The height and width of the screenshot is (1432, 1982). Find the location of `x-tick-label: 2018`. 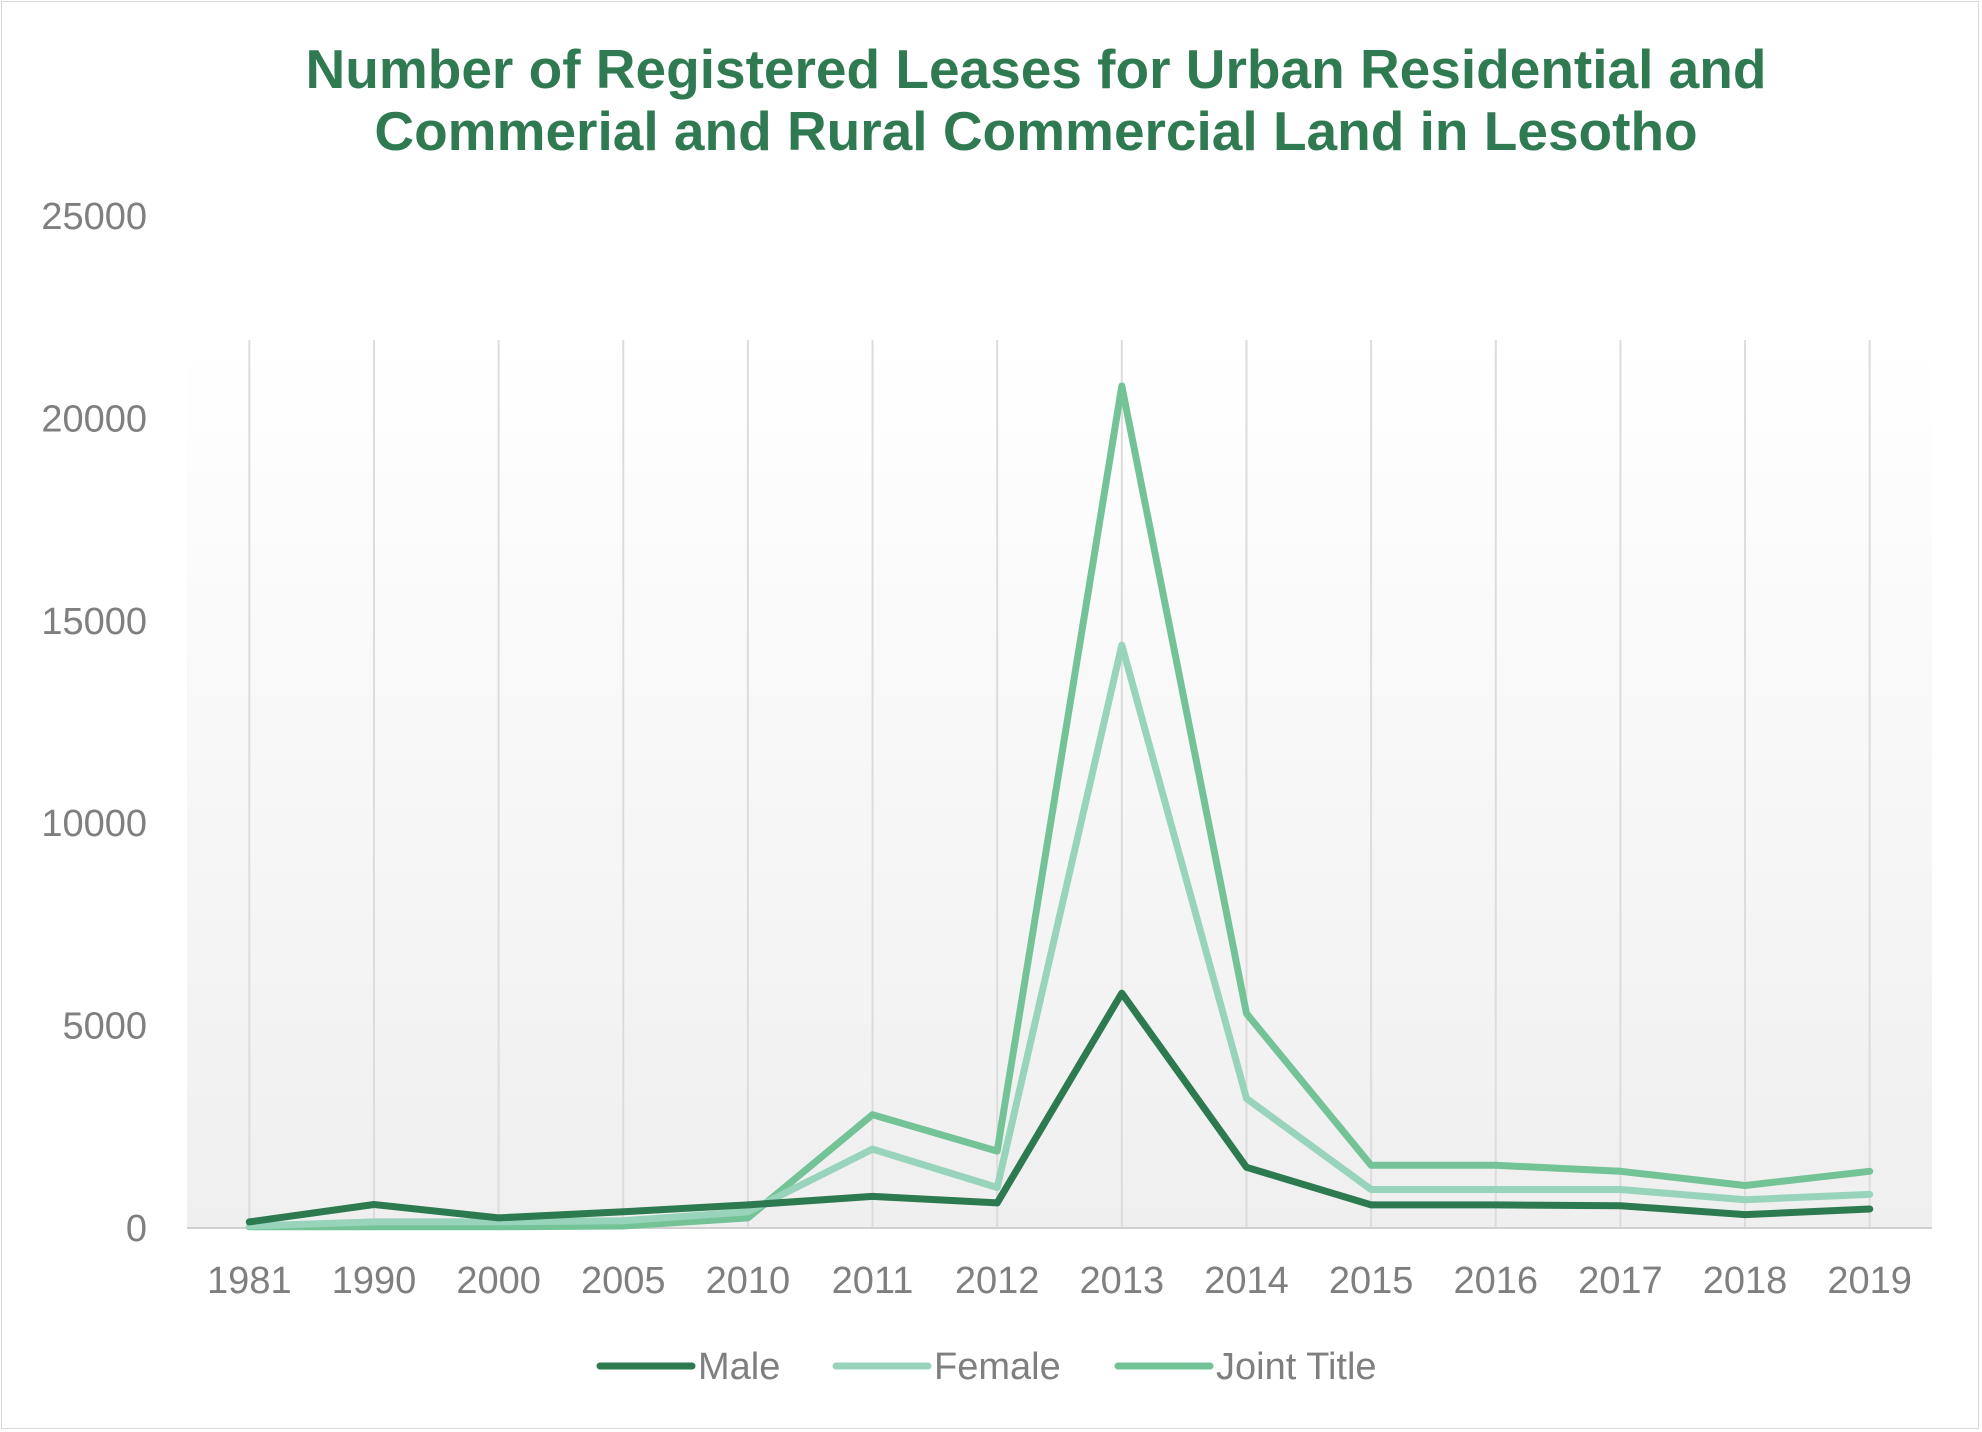

x-tick-label: 2018 is located at coordinates (1745, 1281).